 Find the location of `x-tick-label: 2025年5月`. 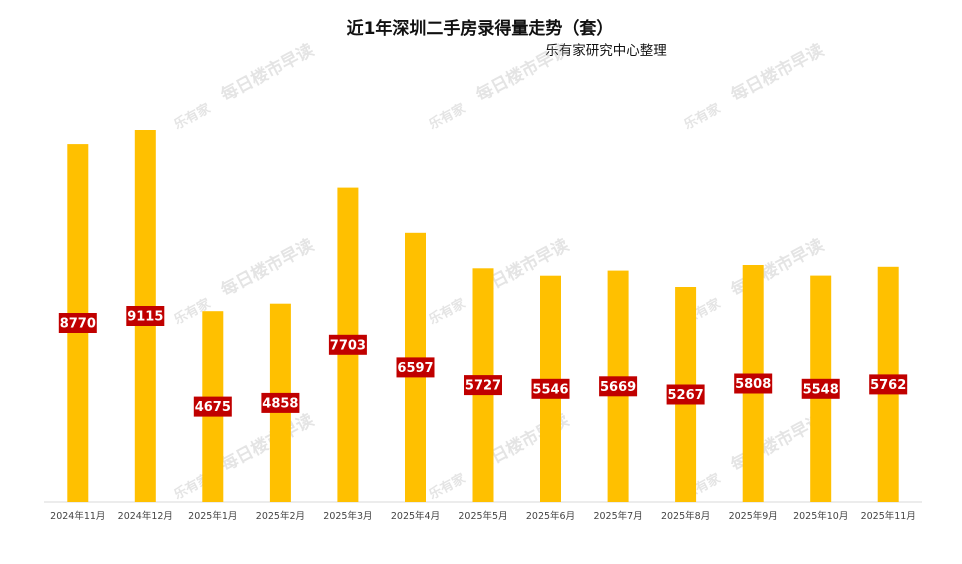

x-tick-label: 2025年5月 is located at coordinates (482, 516).